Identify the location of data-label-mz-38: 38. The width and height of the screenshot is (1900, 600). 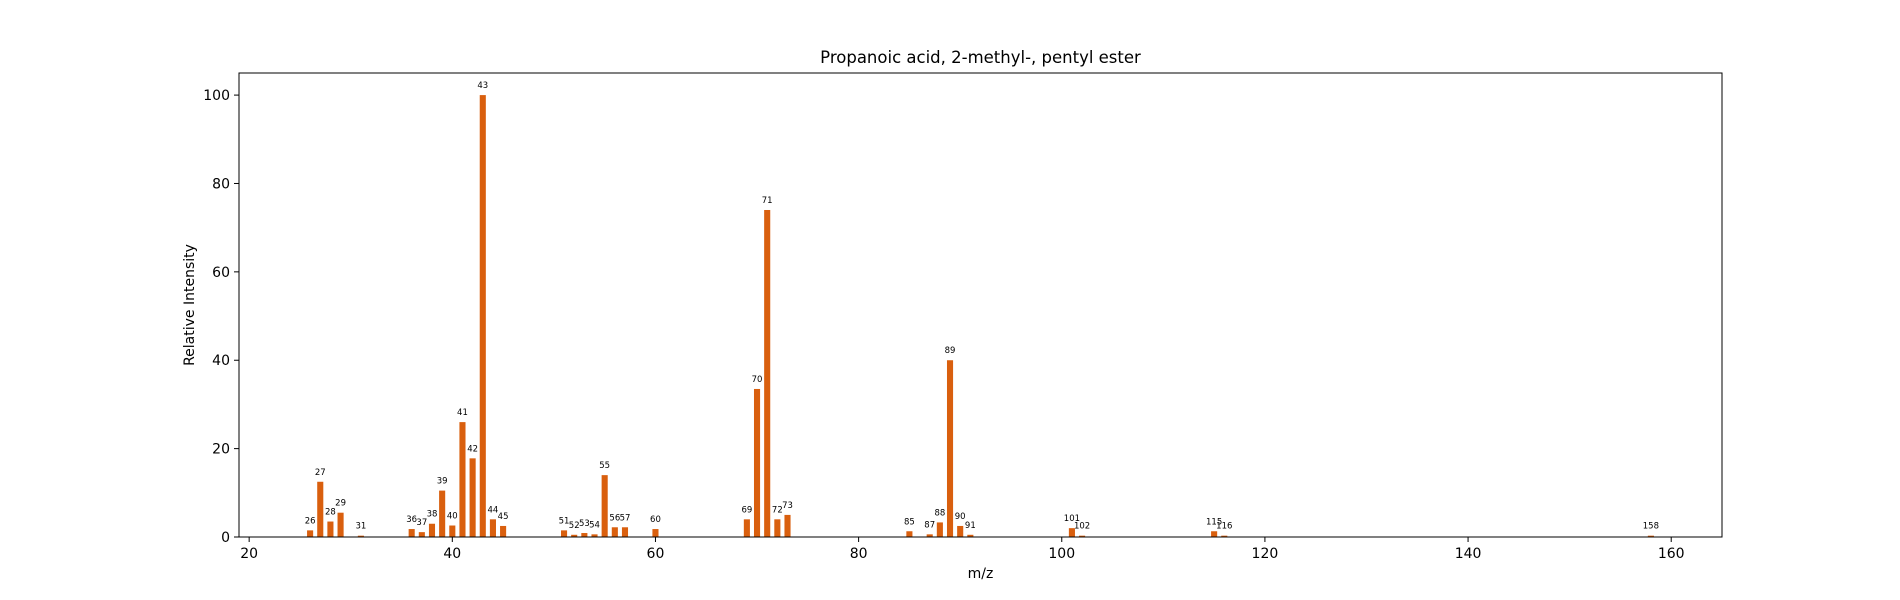
(432, 515).